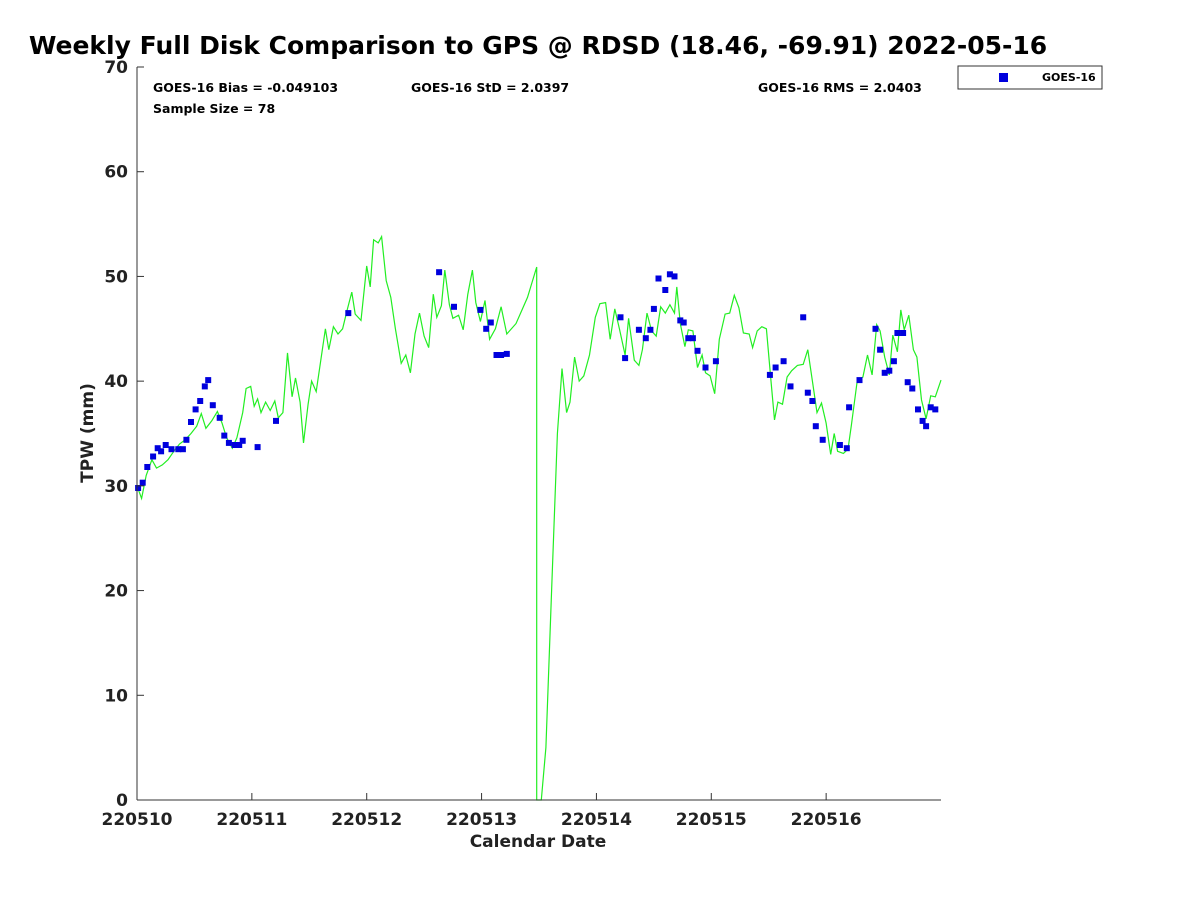  I want to click on x-tick-label: 220514, so click(596, 820).